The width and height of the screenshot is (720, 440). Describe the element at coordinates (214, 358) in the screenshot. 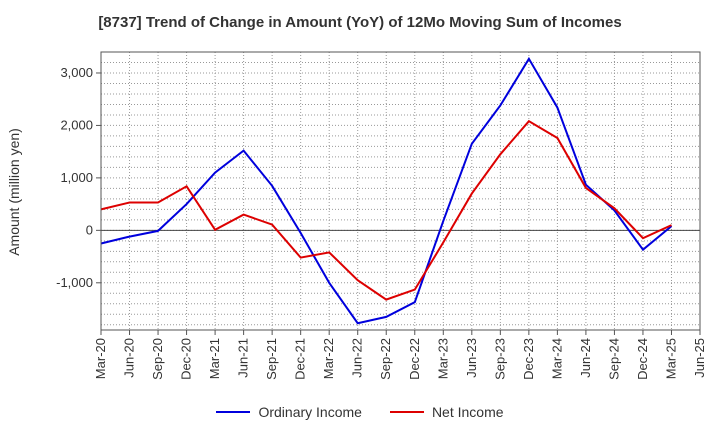

I see `x-tick-label: Mar-21` at that location.